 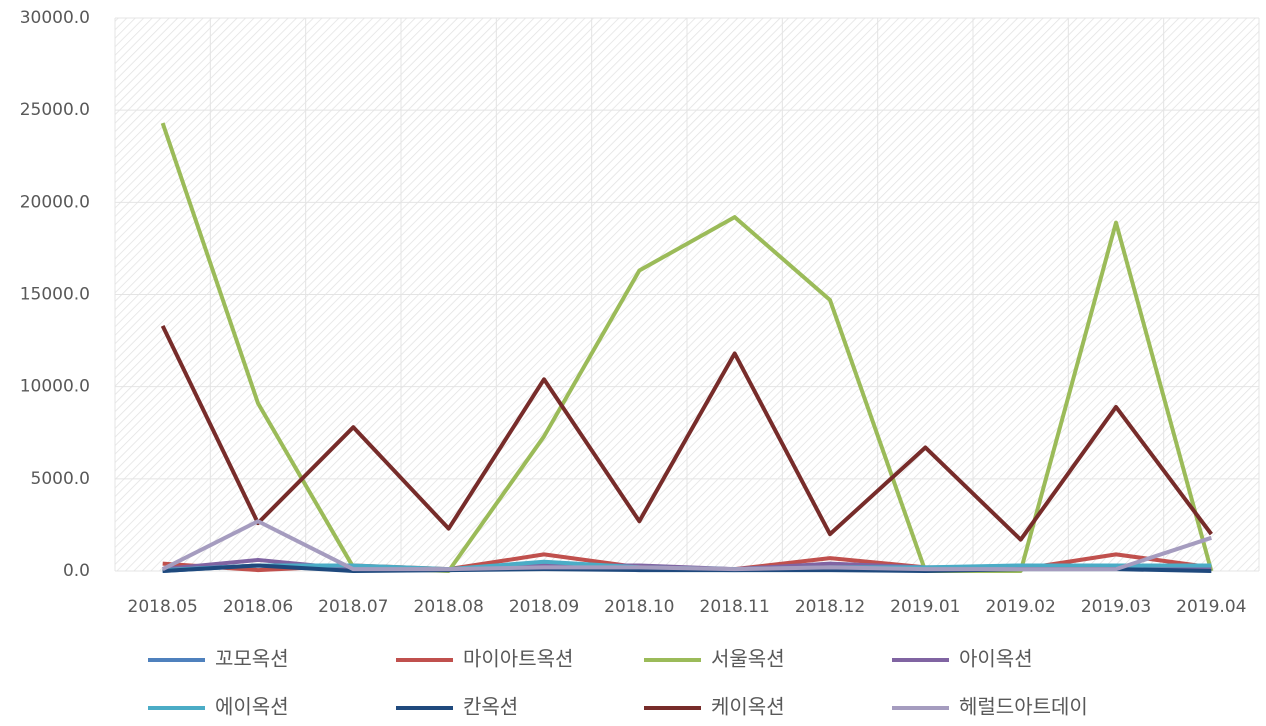 I want to click on x-tick-label: 2018.07, so click(x=353, y=607).